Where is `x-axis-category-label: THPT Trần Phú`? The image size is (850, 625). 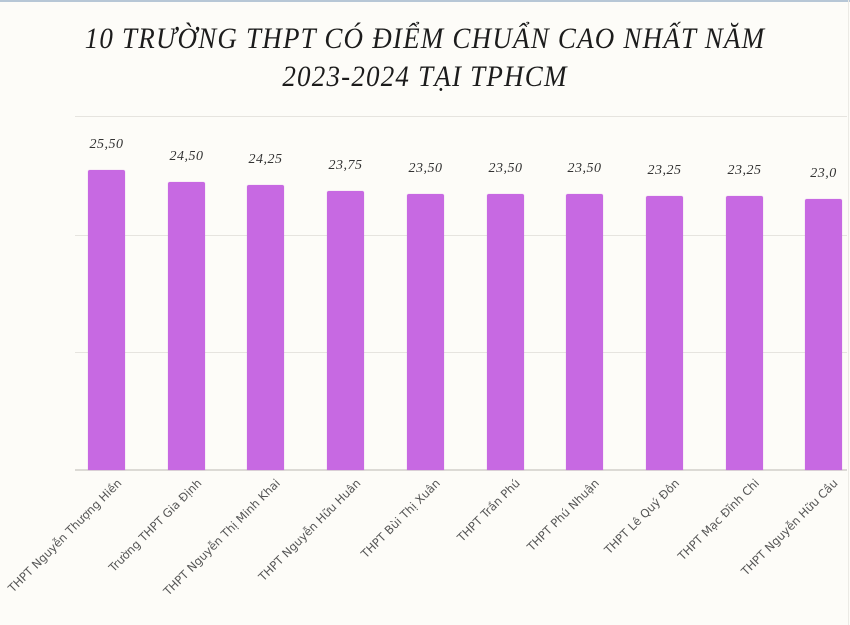 x-axis-category-label: THPT Trần Phú is located at coordinates (488, 510).